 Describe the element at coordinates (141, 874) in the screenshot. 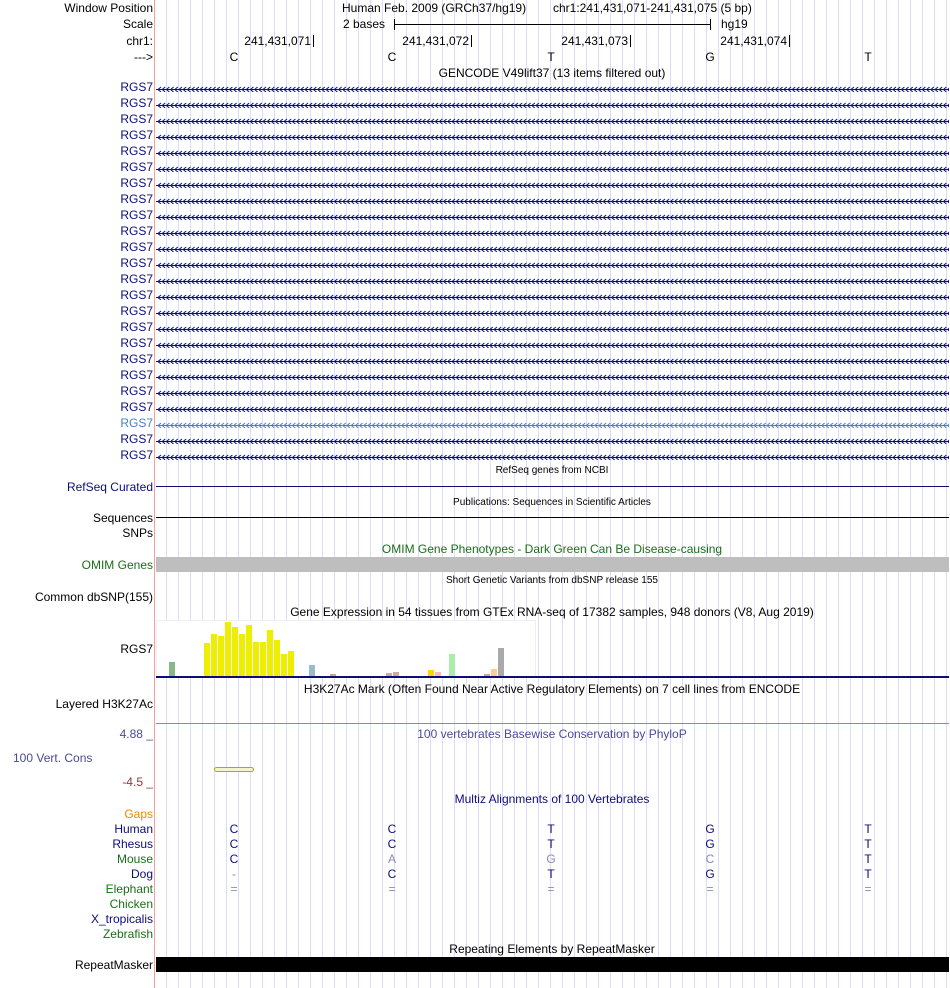

I see `species-label-dog: Dog` at that location.